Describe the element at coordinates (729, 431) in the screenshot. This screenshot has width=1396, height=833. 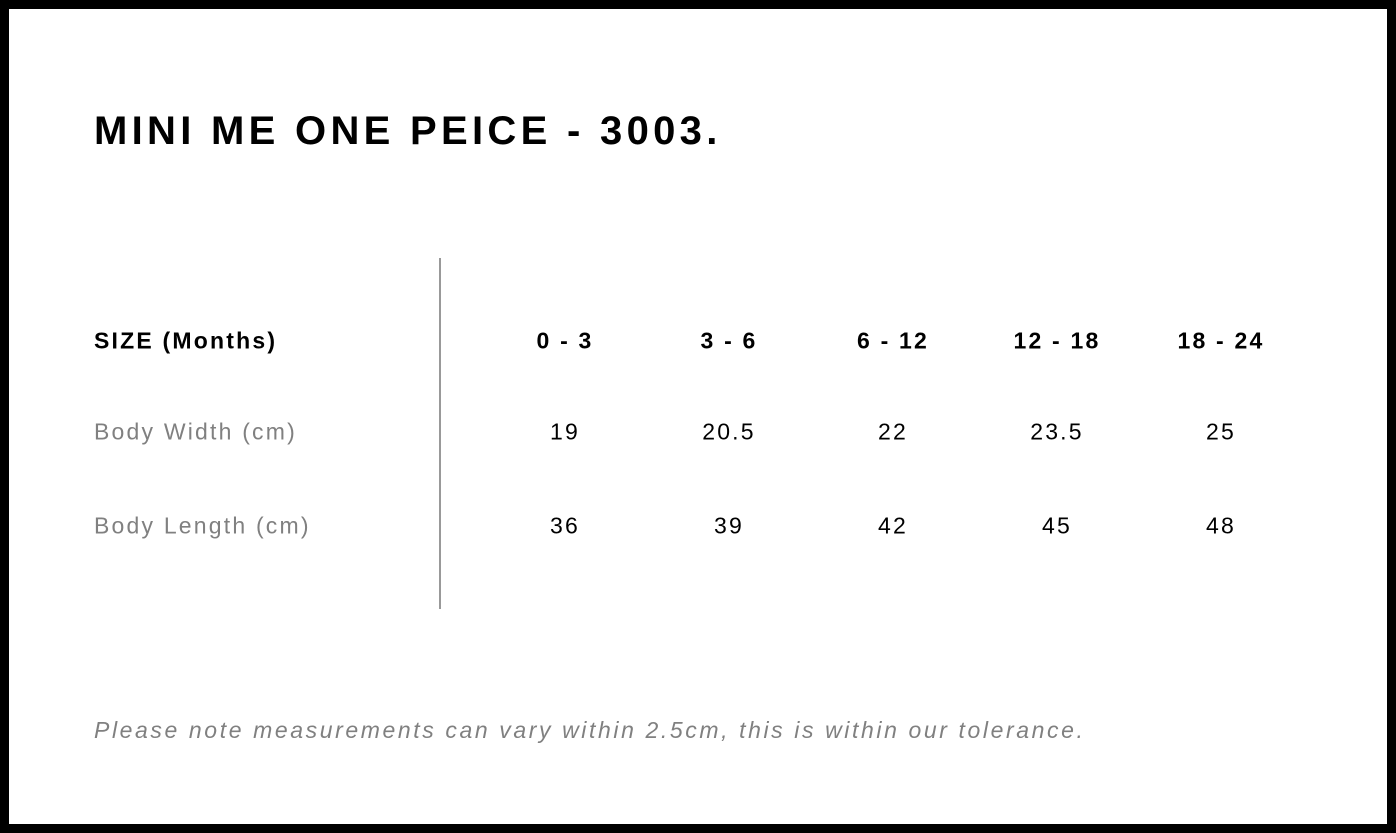
I see `body-width-cell: 20.5` at that location.